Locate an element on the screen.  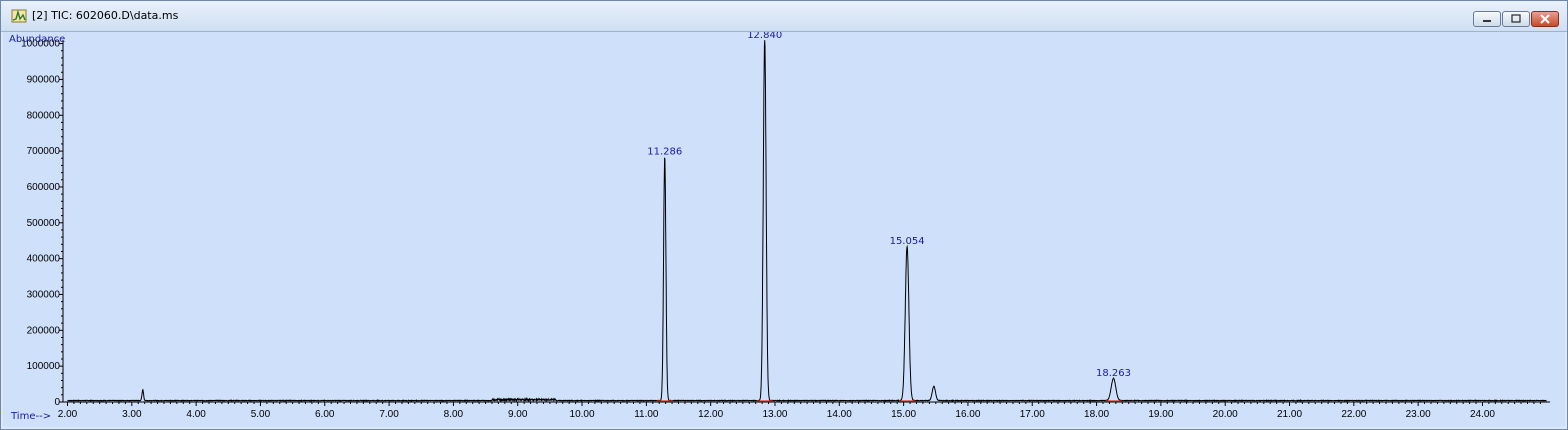
x-tick-label: 4.00 is located at coordinates (196, 414).